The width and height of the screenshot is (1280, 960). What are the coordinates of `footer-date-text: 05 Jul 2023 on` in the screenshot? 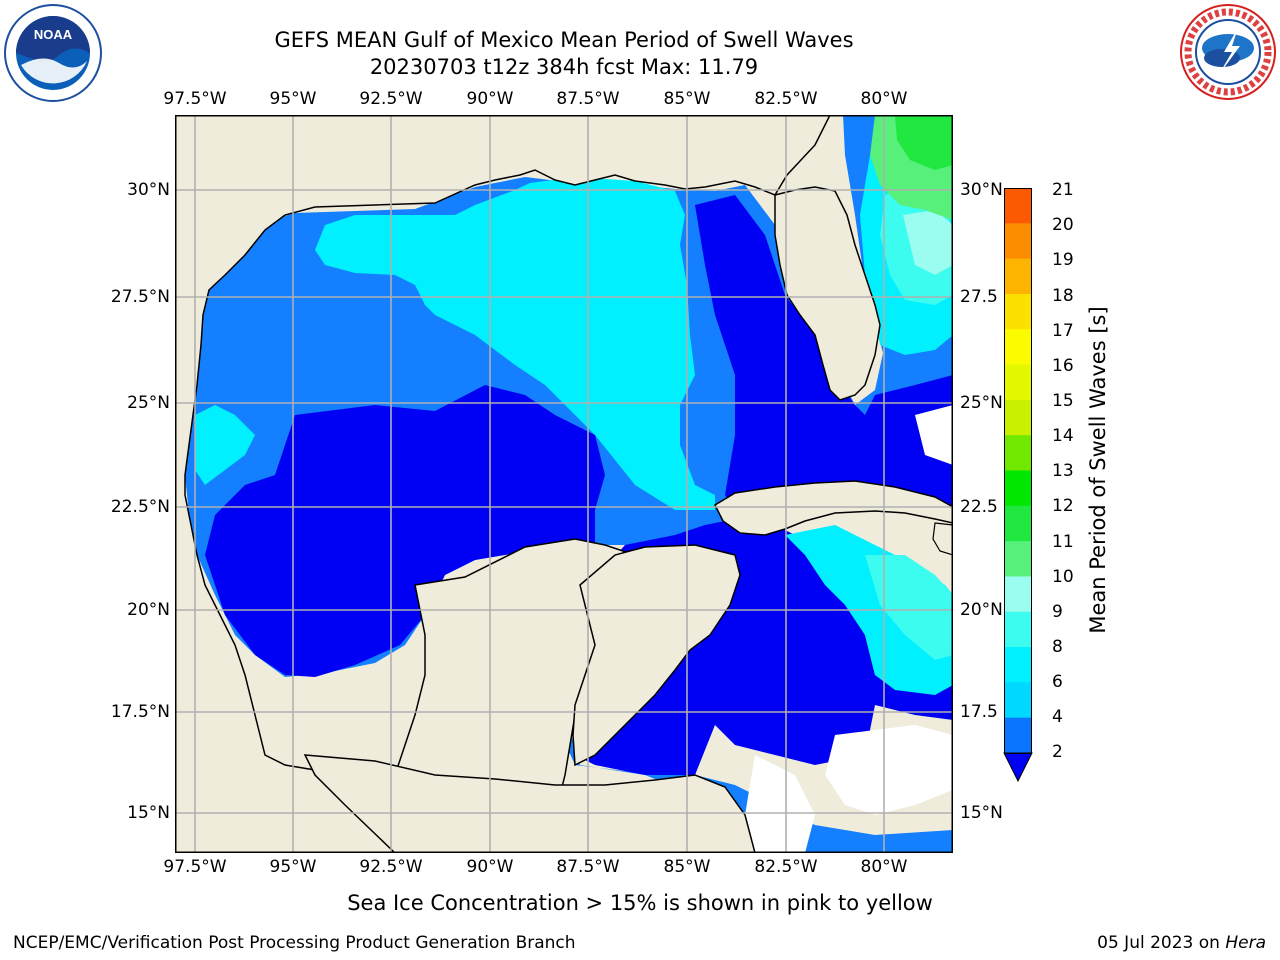 It's located at (1161, 943).